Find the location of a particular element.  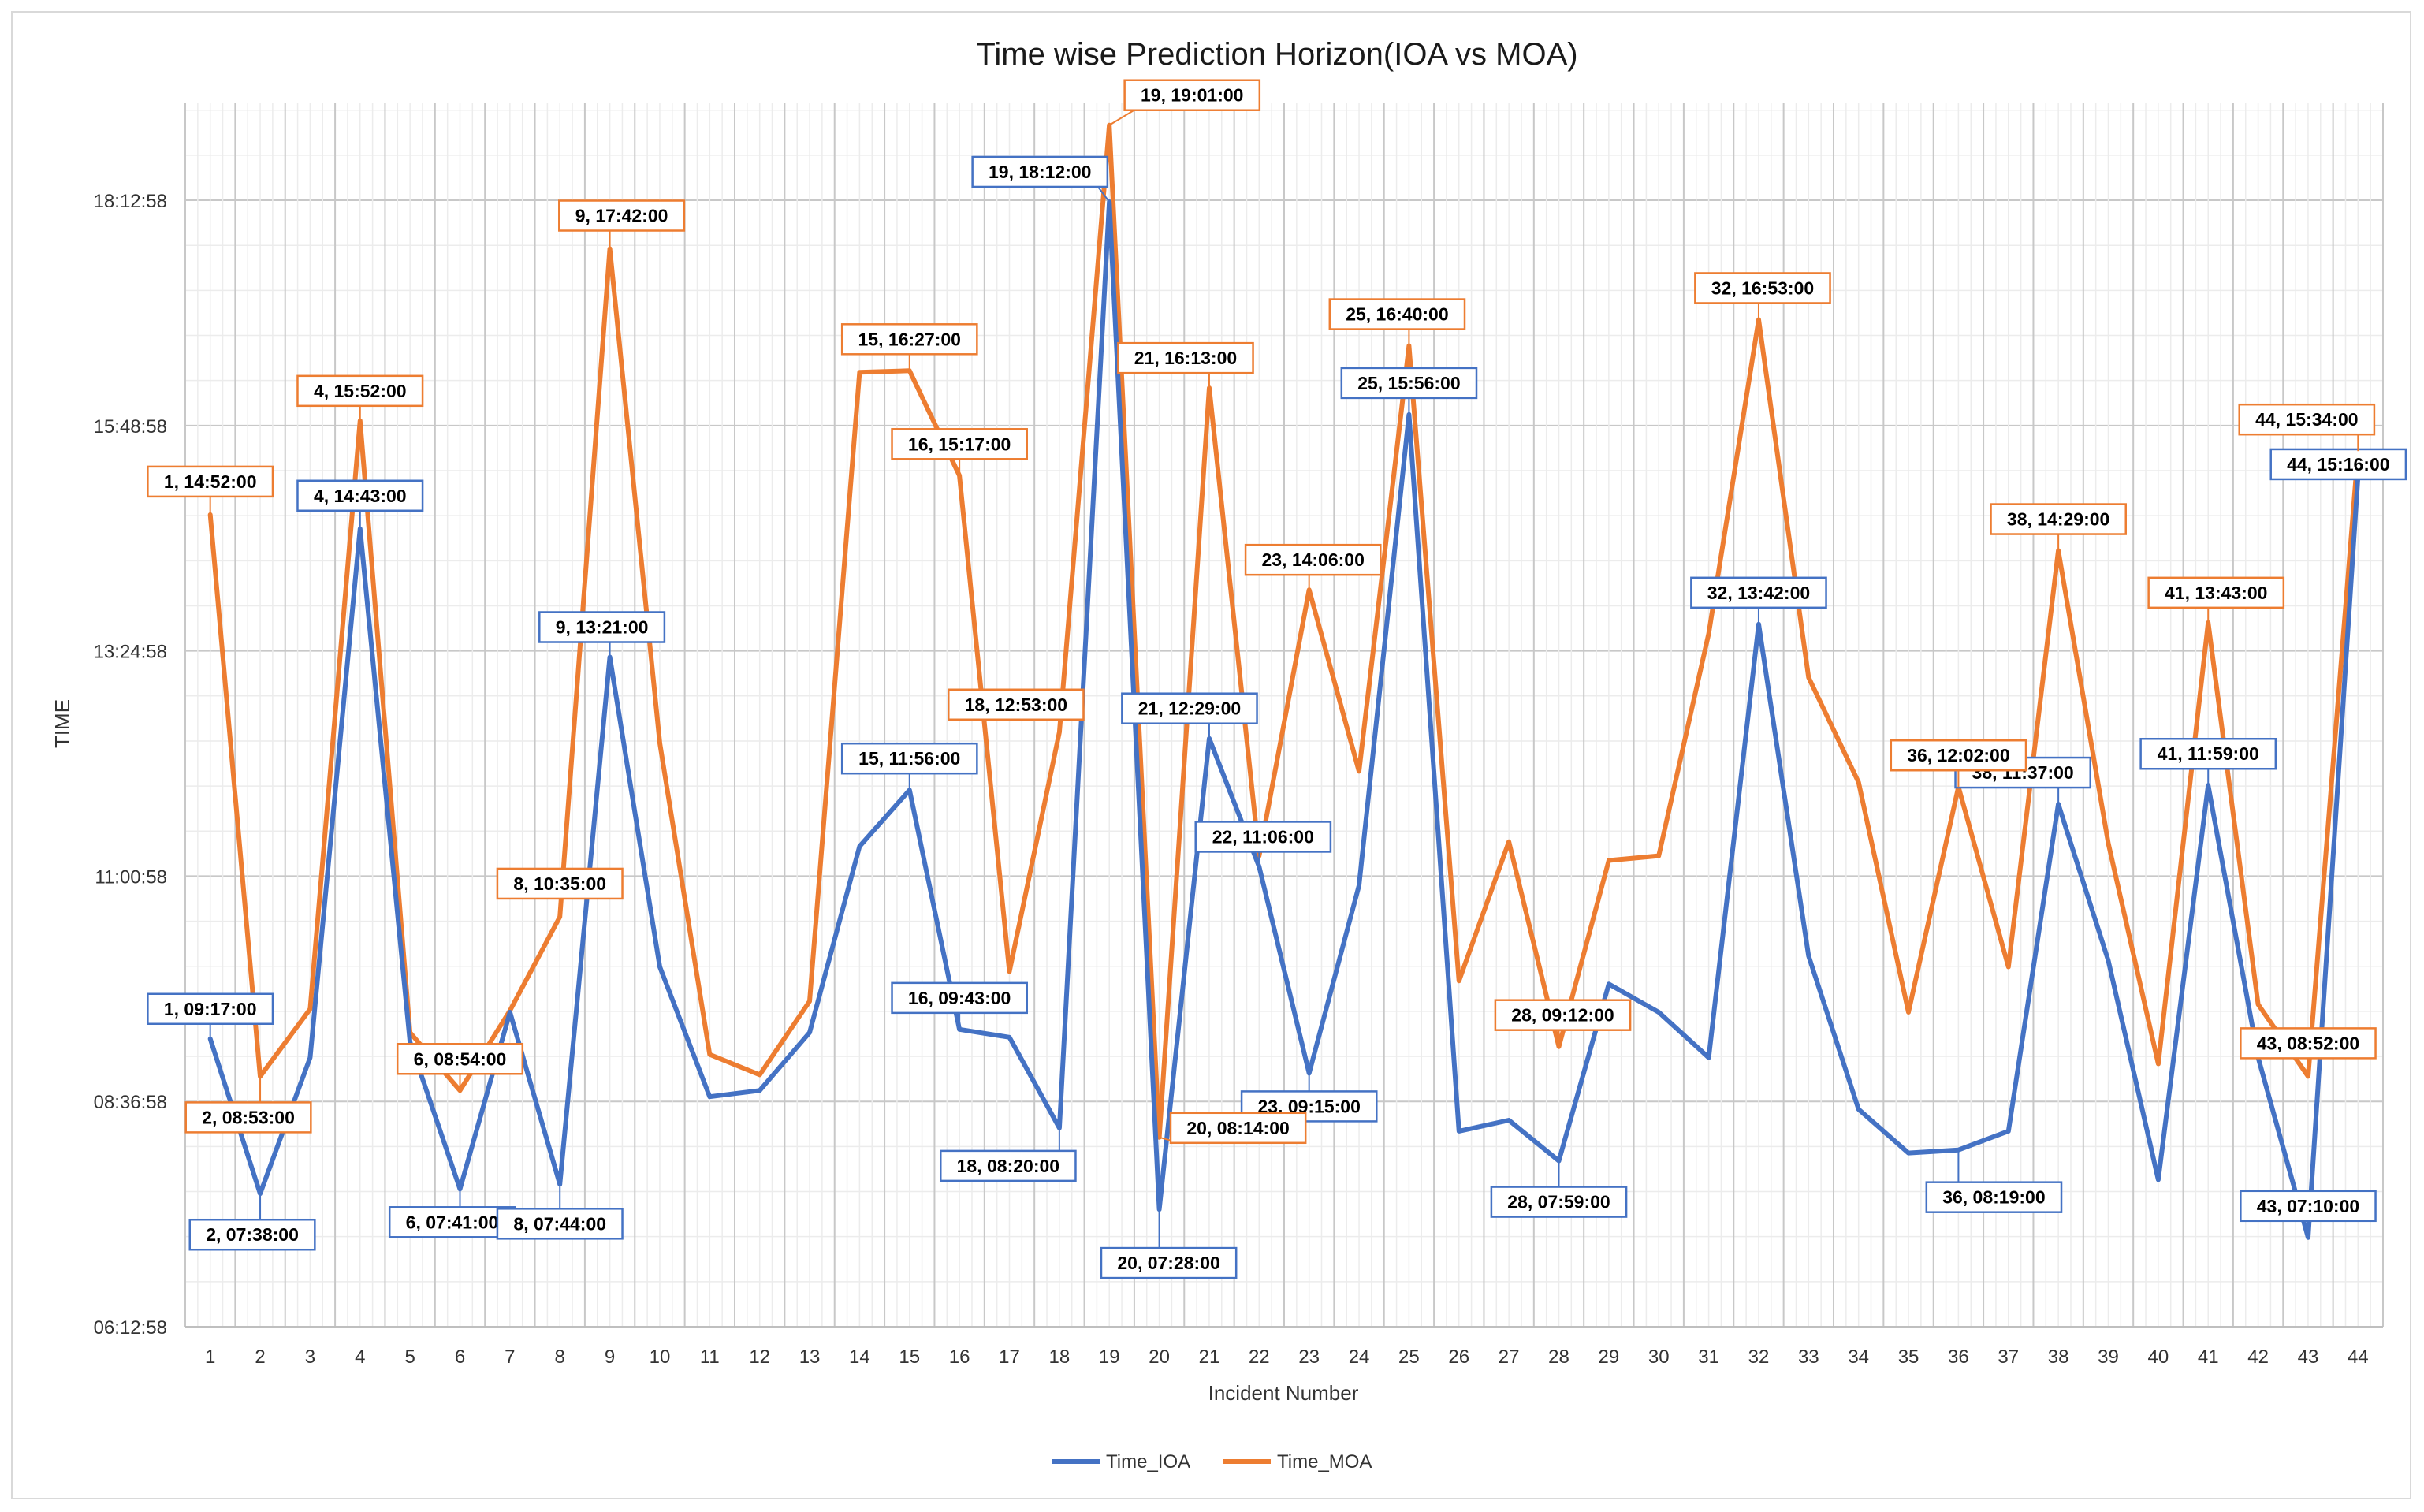

data-label-text: 6, 08:54:00 is located at coordinates (460, 1059).